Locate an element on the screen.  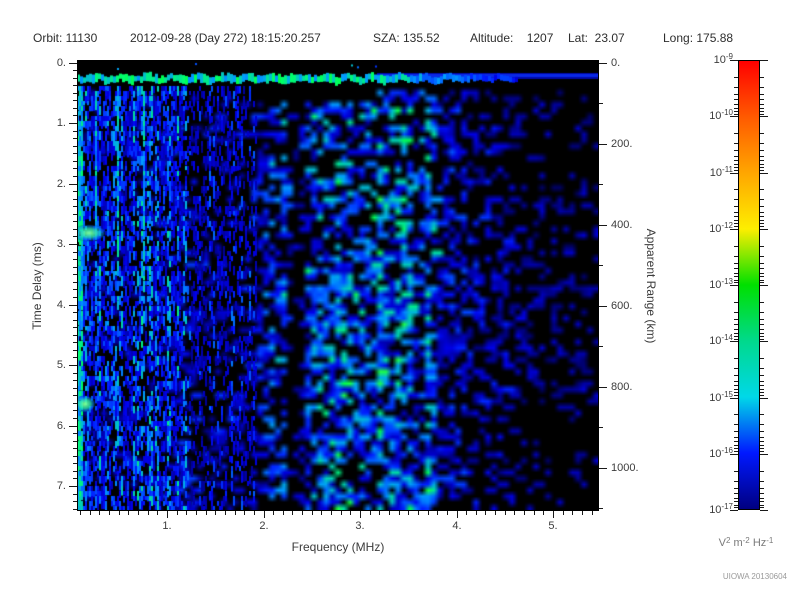
colorbar-tick-label: 10-15 is located at coordinates (721, 396).